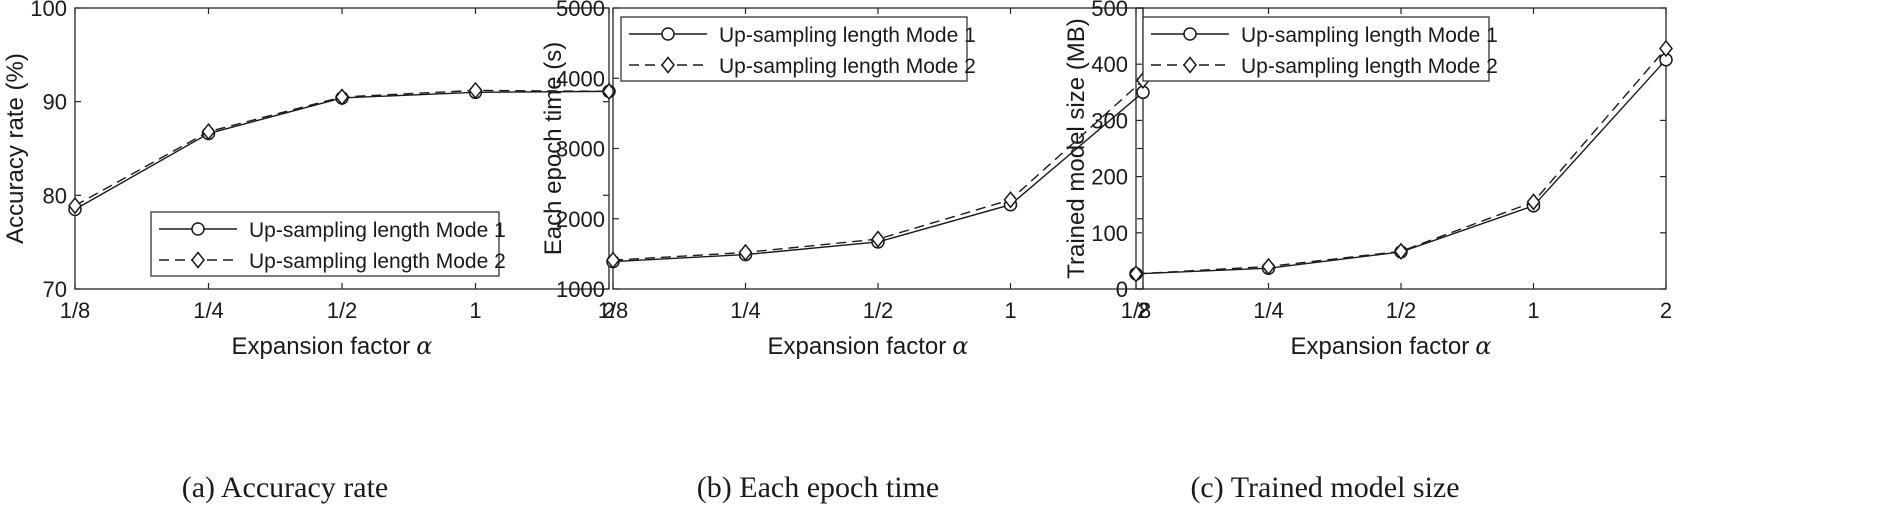 This screenshot has width=1900, height=507. What do you see at coordinates (1122, 289) in the screenshot?
I see `y-tick-label: 0` at bounding box center [1122, 289].